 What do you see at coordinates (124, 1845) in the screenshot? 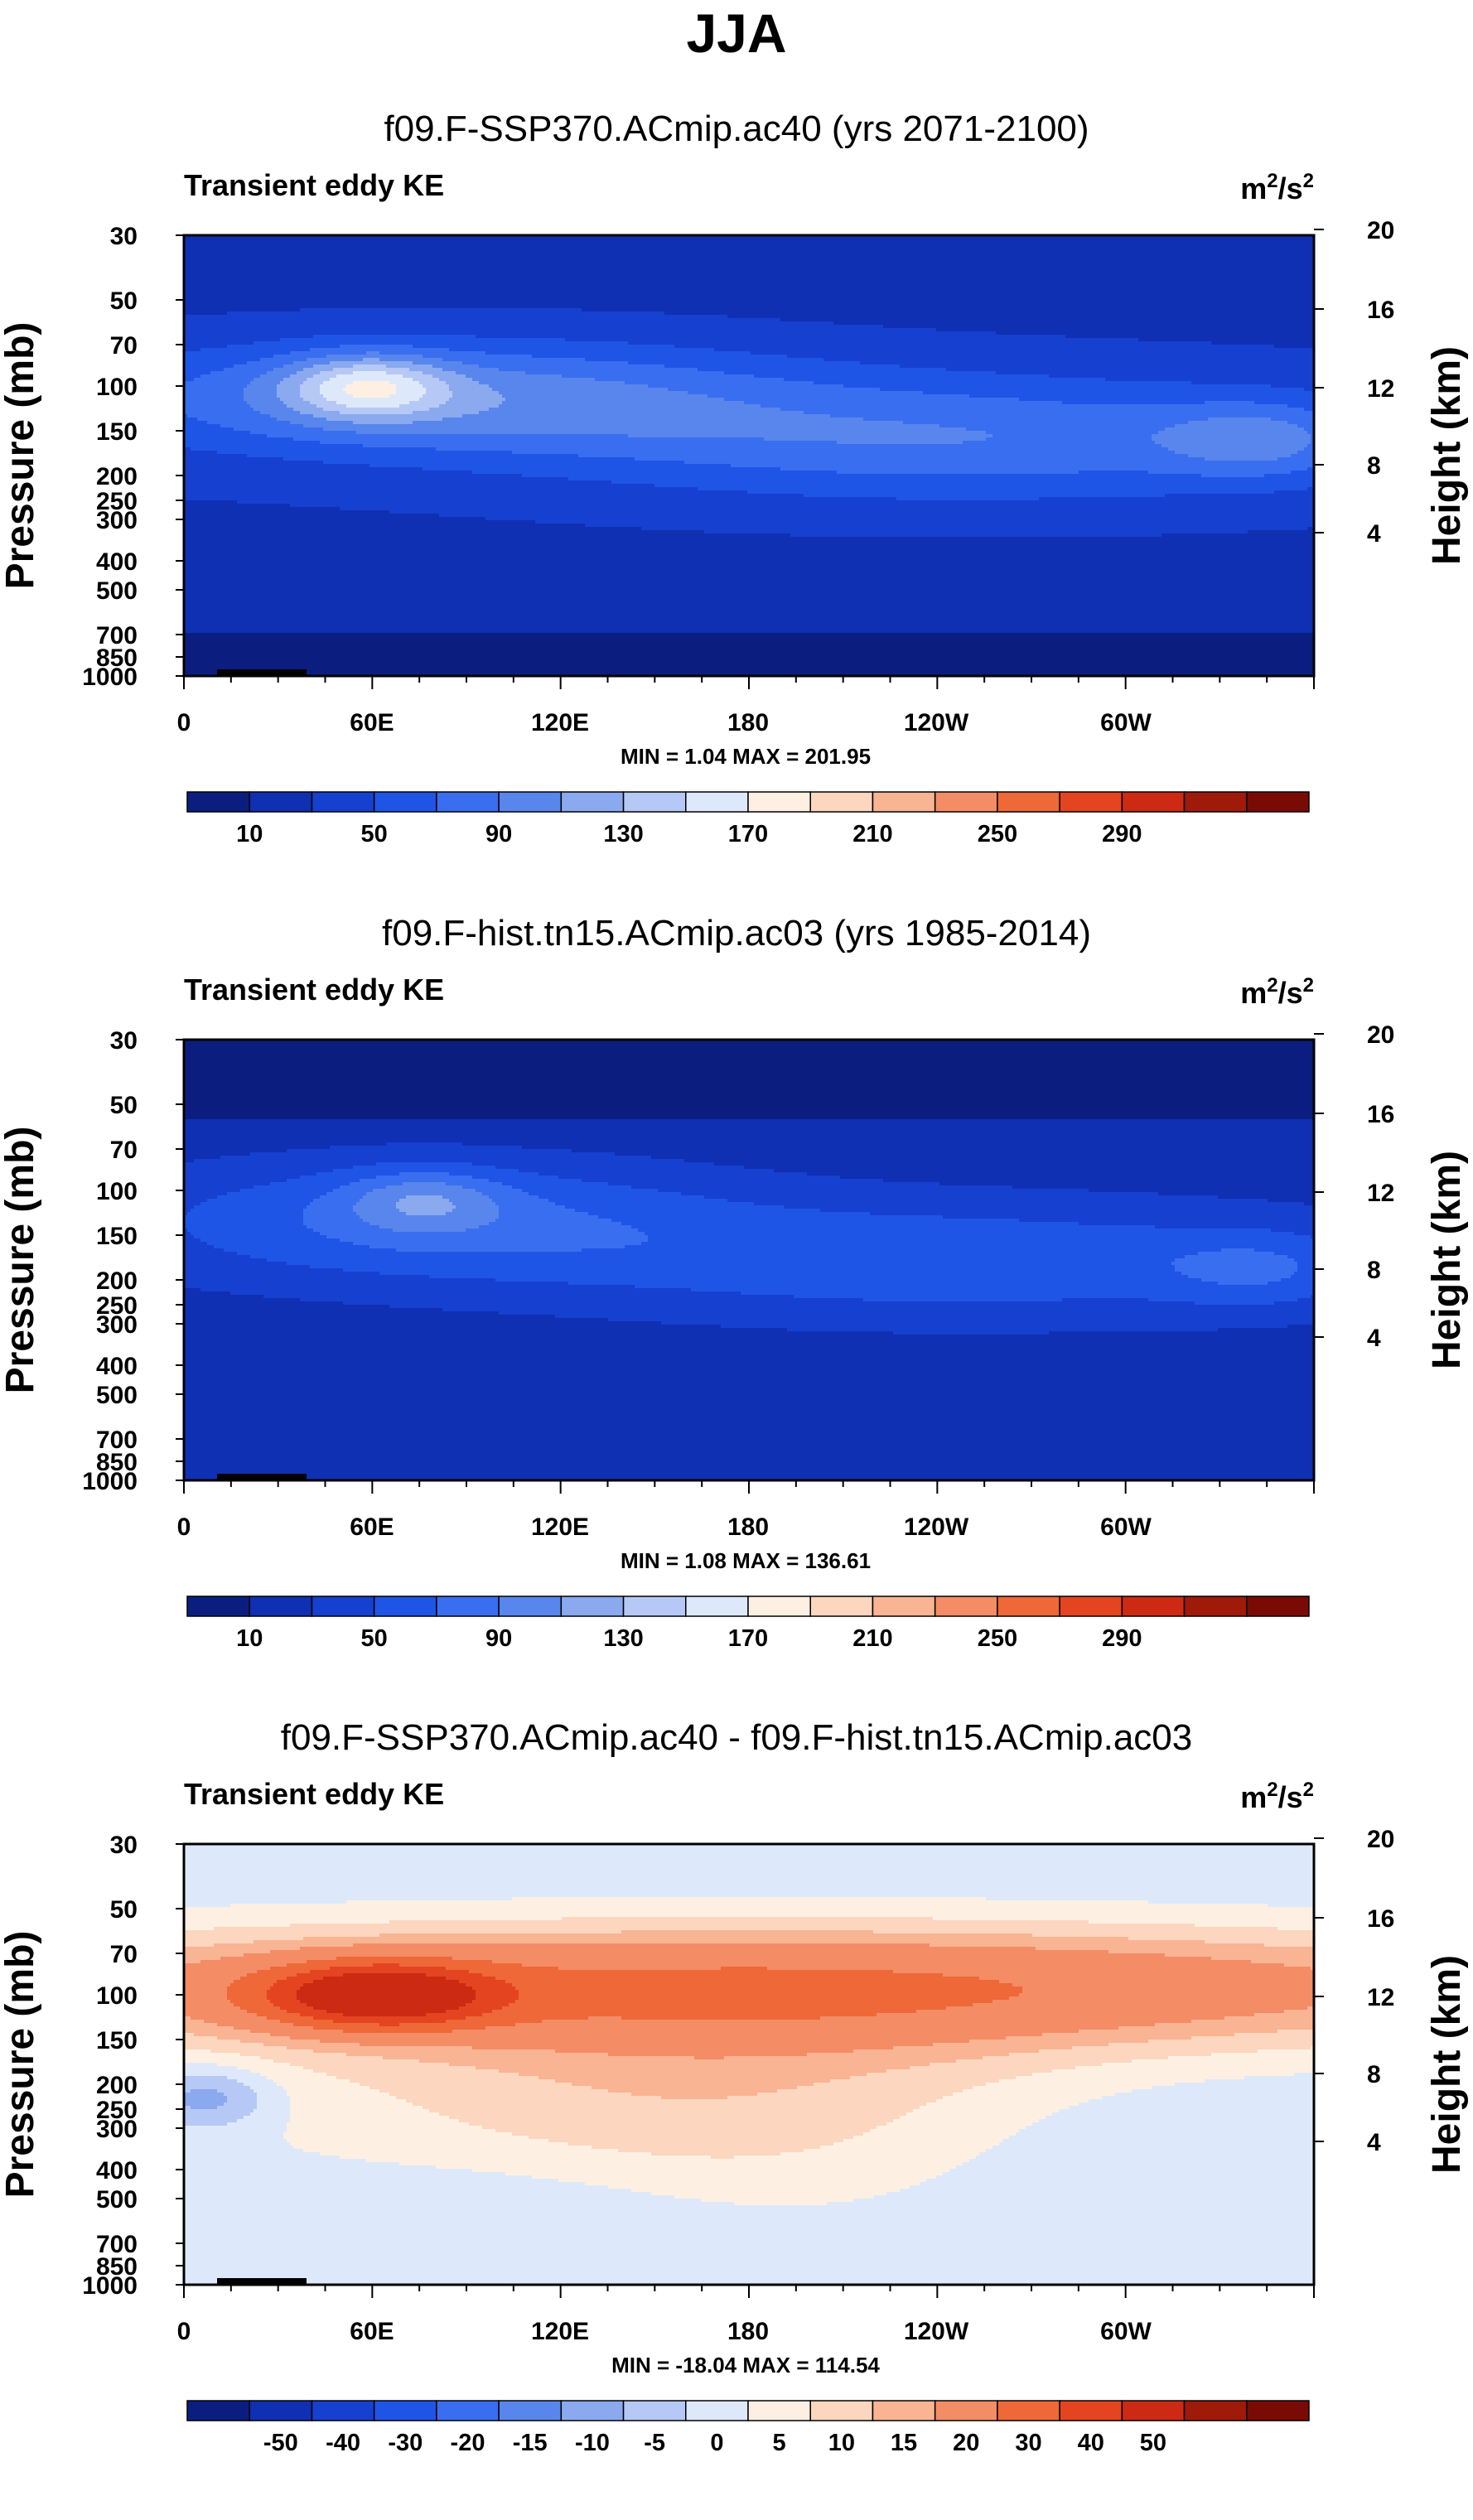
I see `pressure-tick-label: 30` at bounding box center [124, 1845].